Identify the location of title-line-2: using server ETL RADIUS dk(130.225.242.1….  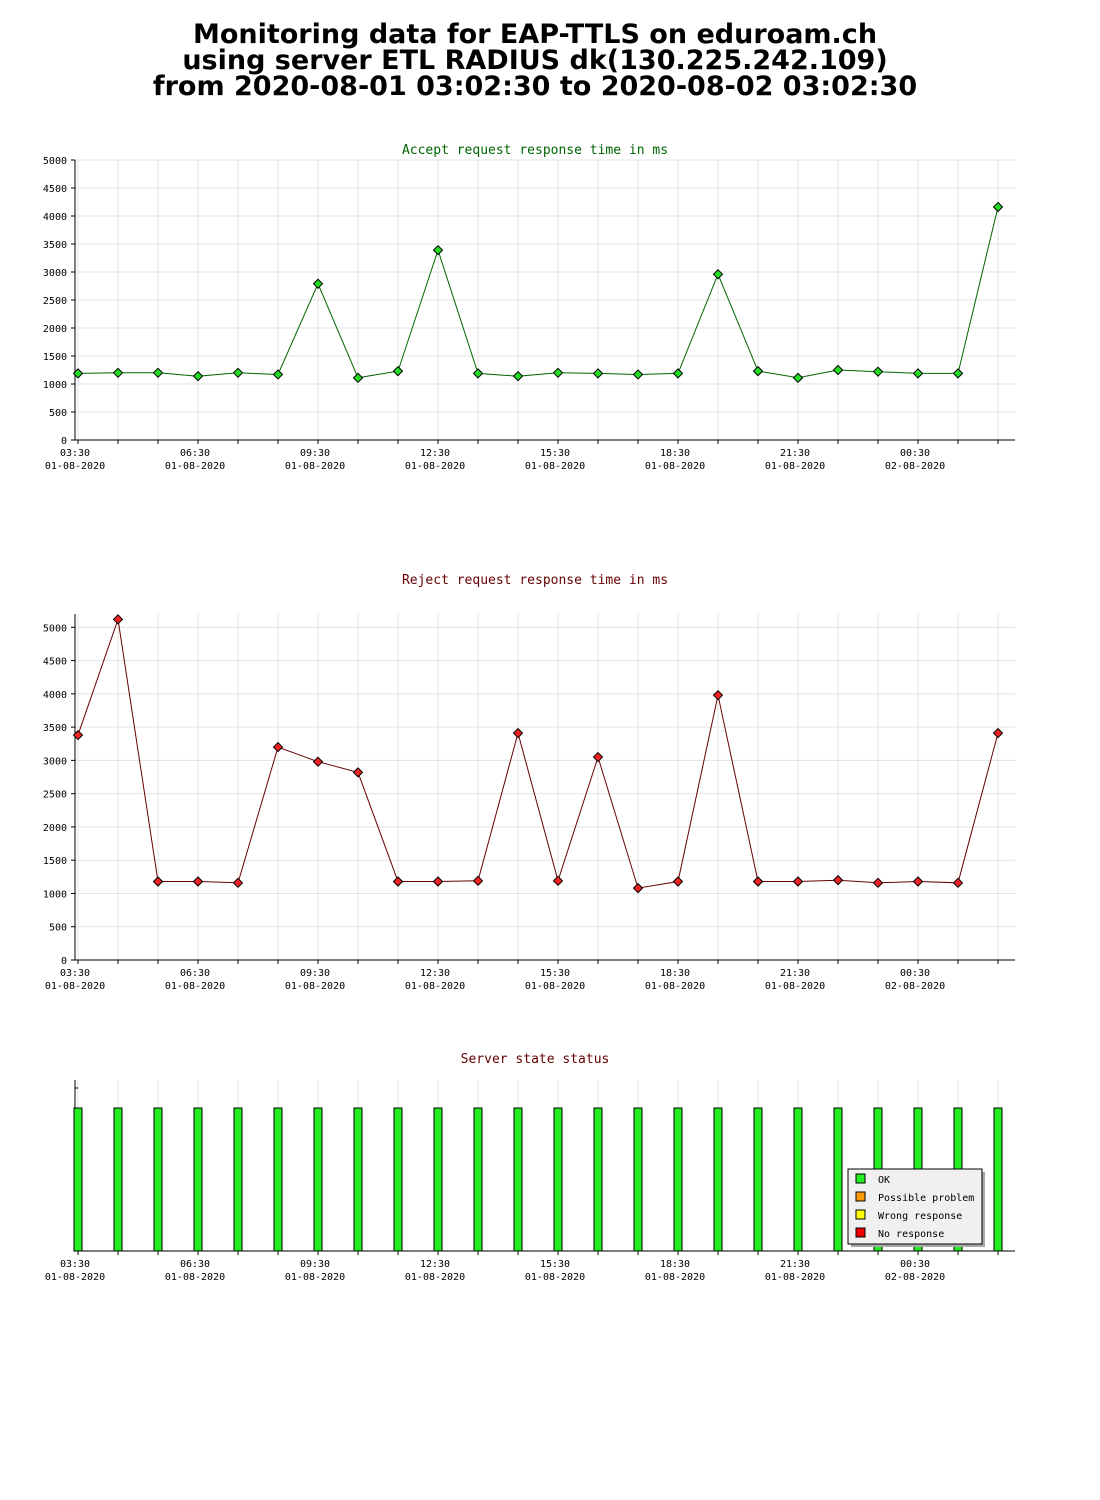
(535, 60).